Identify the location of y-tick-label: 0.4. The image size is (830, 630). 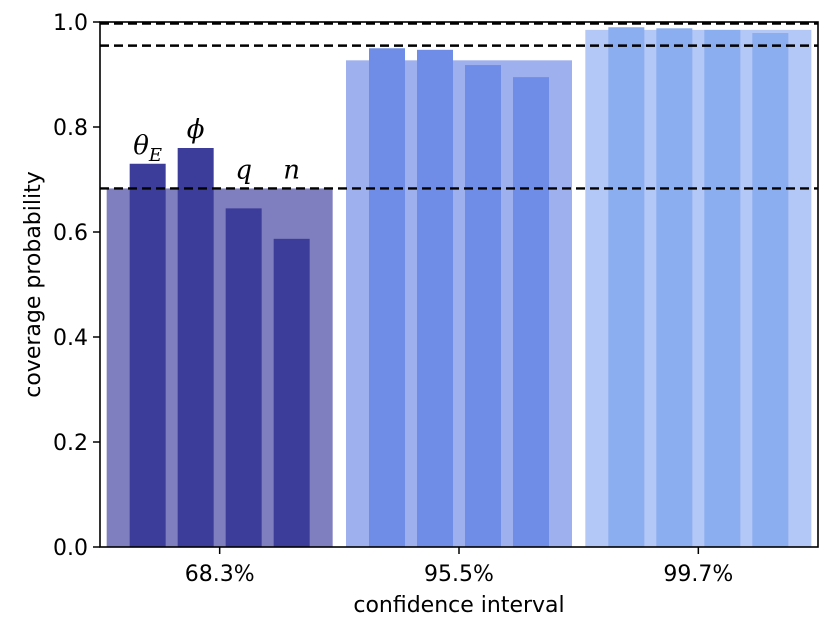
(70, 338).